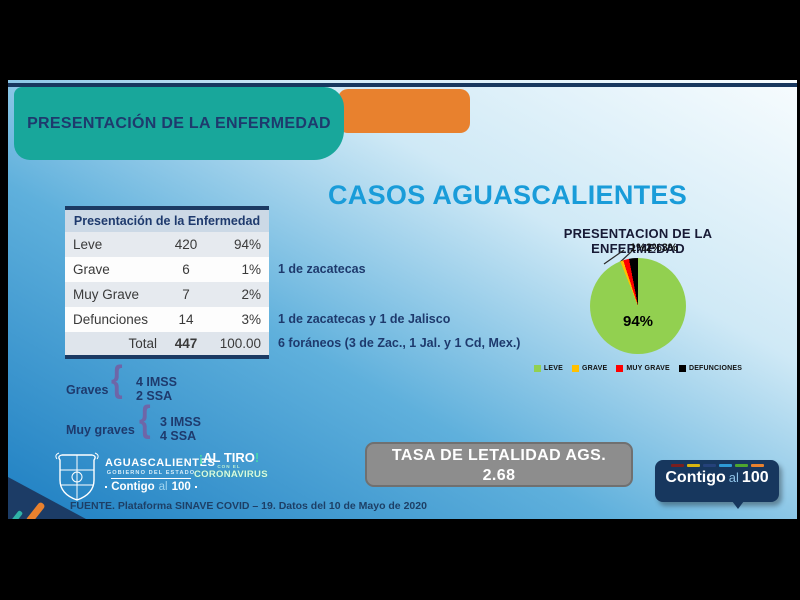 The height and width of the screenshot is (600, 800). Describe the element at coordinates (91, 269) in the screenshot. I see `row-label: Grave` at that location.